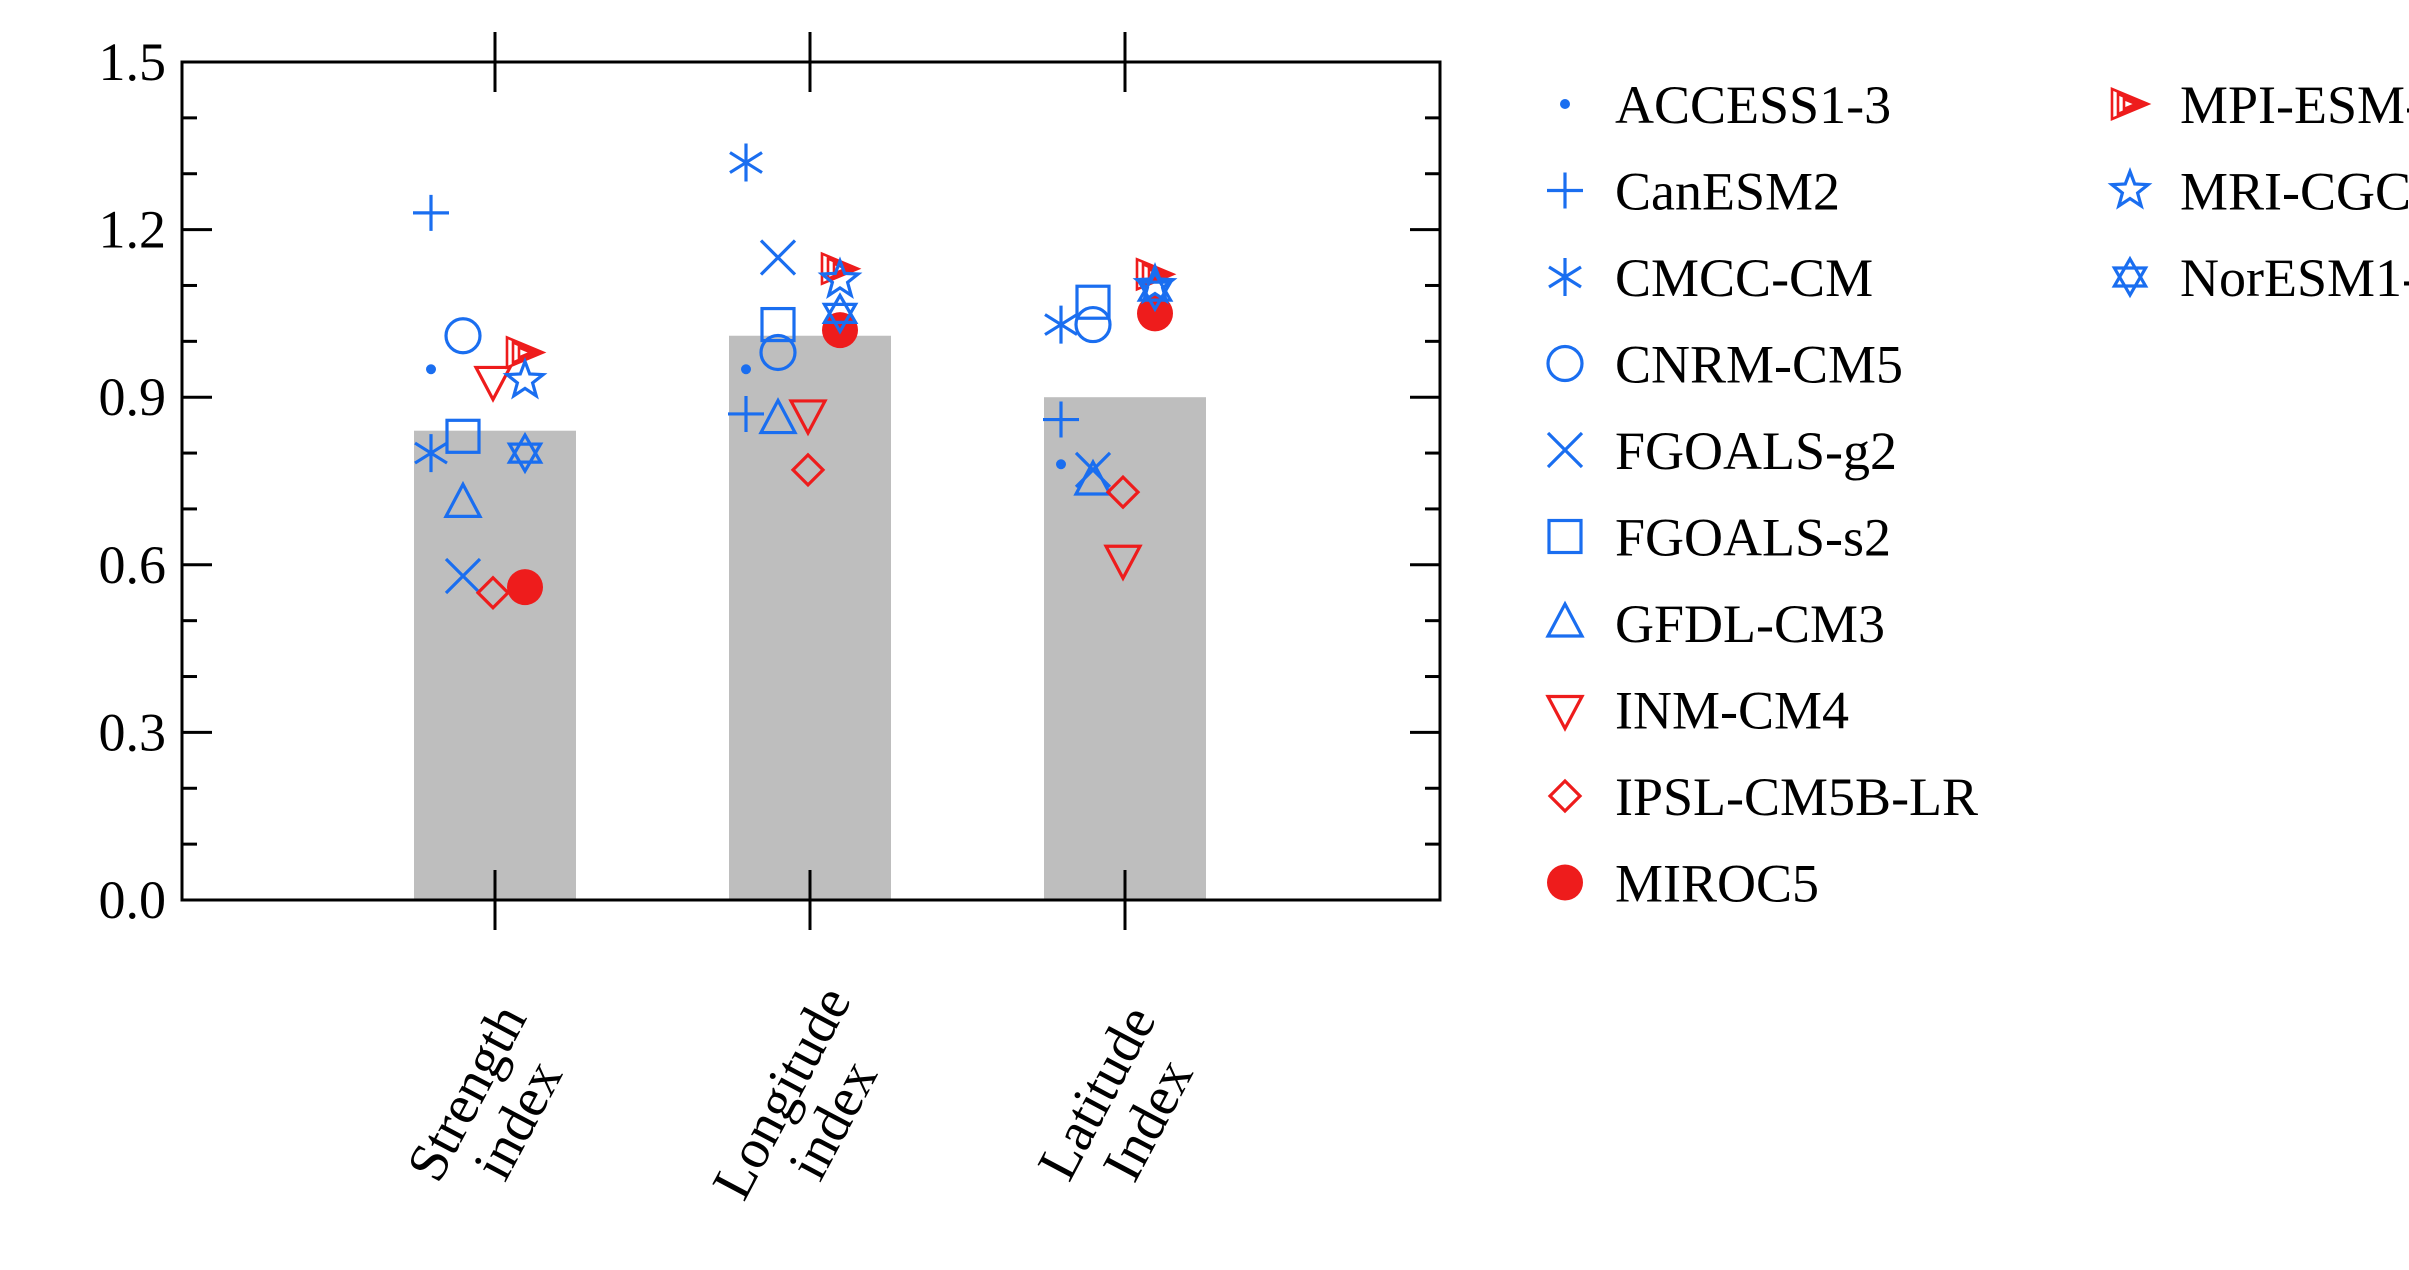 The height and width of the screenshot is (1270, 2409). Describe the element at coordinates (1744, 278) in the screenshot. I see `legend-label: CMCC-CM` at that location.